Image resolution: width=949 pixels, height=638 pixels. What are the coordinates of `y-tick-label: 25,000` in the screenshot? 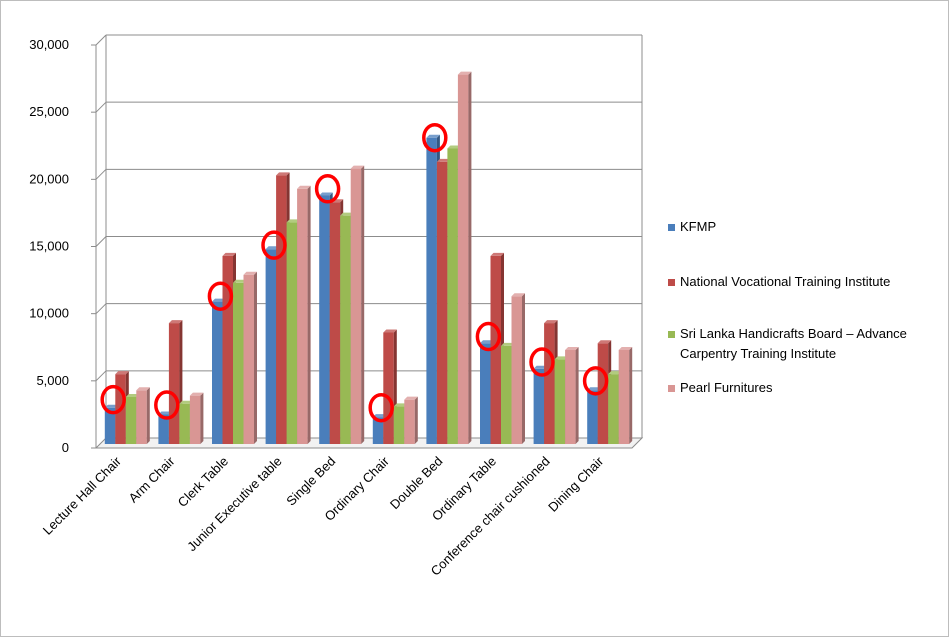 It's located at (49, 111).